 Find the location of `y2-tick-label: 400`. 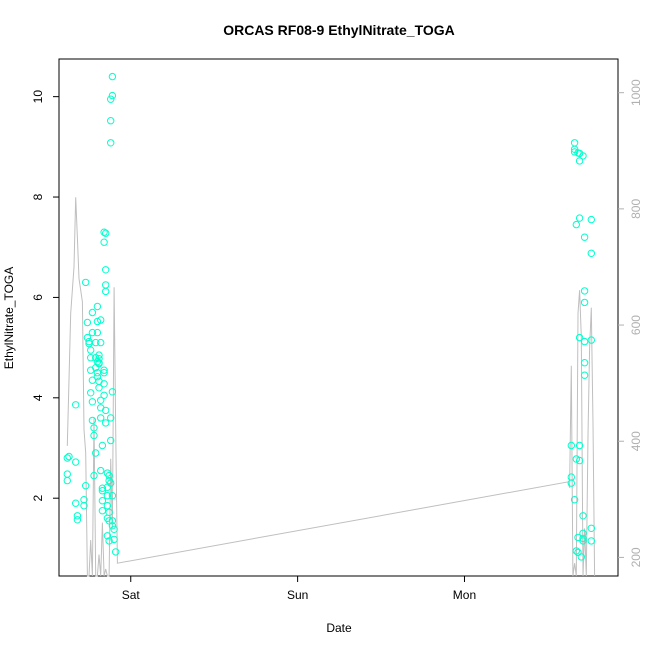

y2-tick-label: 400 is located at coordinates (636, 441).